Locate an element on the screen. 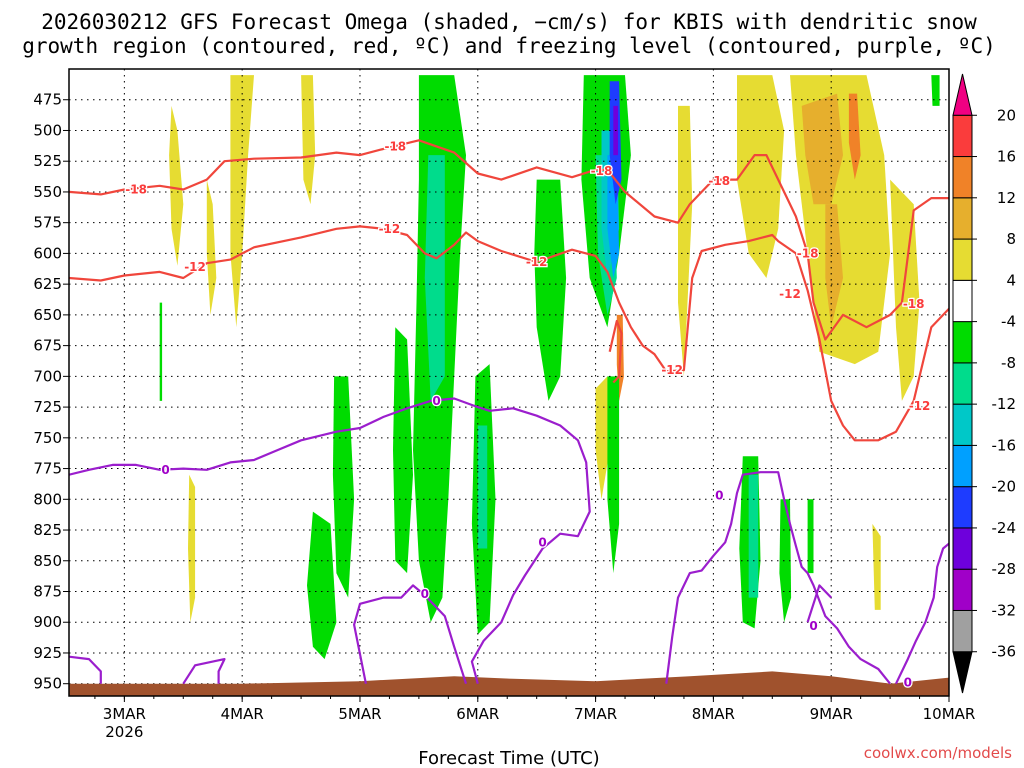  colorbar-label: -4 is located at coordinates (1008, 322).